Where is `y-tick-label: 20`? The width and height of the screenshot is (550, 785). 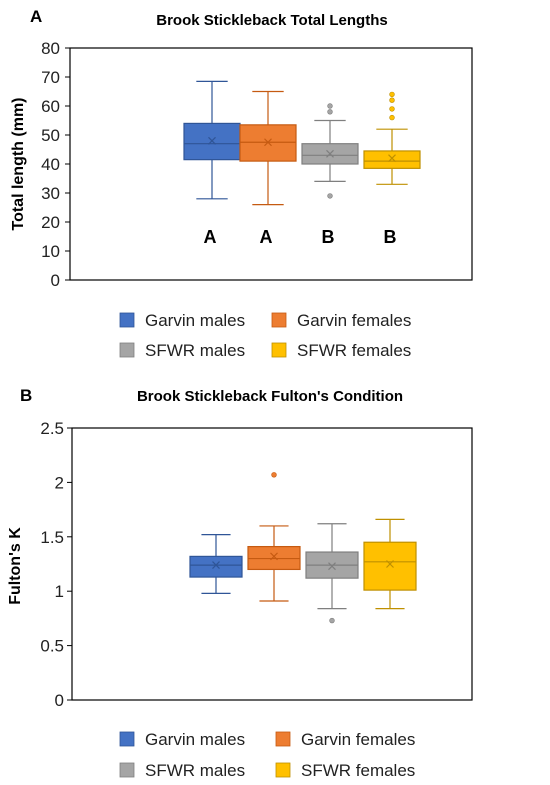 y-tick-label: 20 is located at coordinates (50, 222).